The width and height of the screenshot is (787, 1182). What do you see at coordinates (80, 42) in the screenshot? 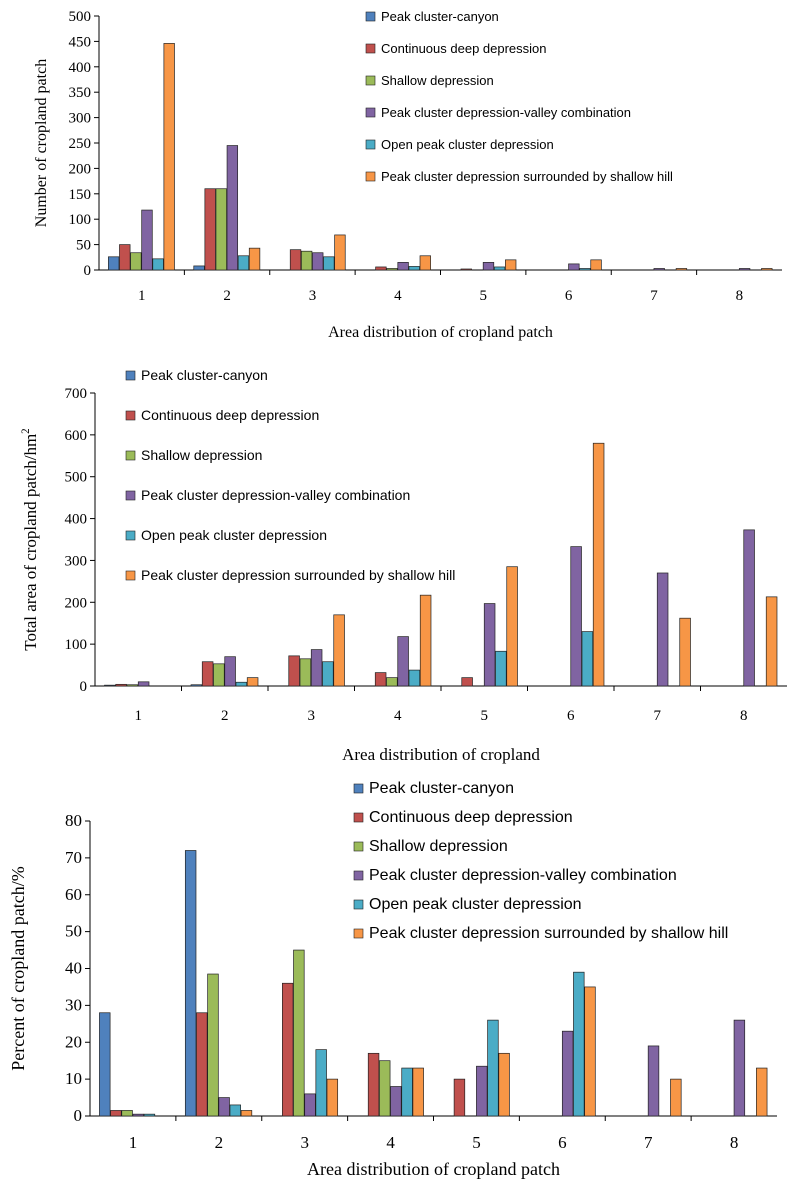
I see `y-tick-label: 450` at bounding box center [80, 42].